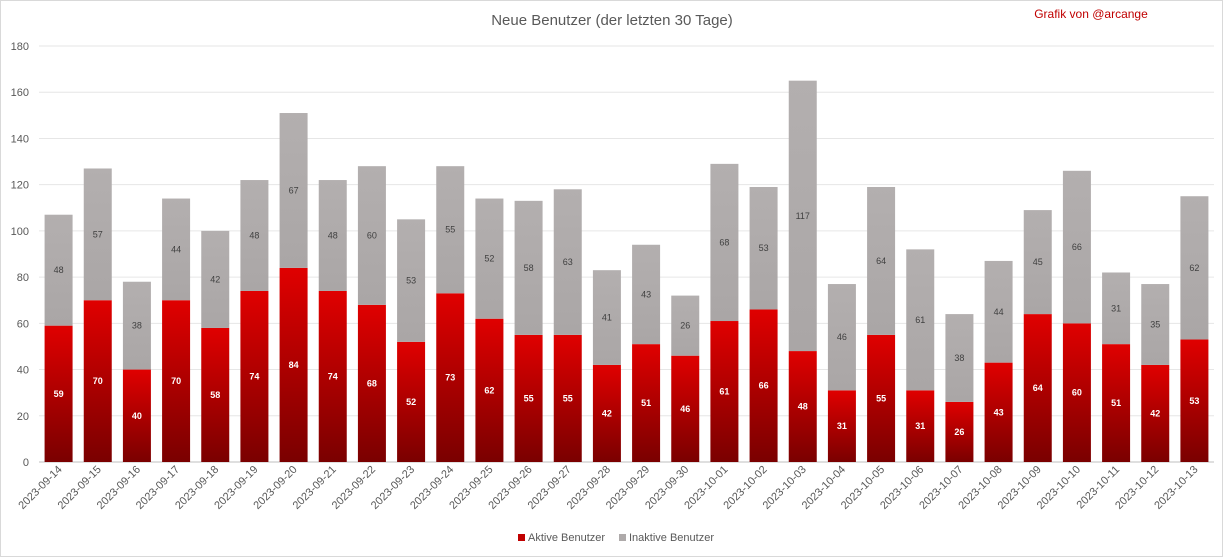 This screenshot has width=1223, height=557. I want to click on data-label-active: 53, so click(1194, 401).